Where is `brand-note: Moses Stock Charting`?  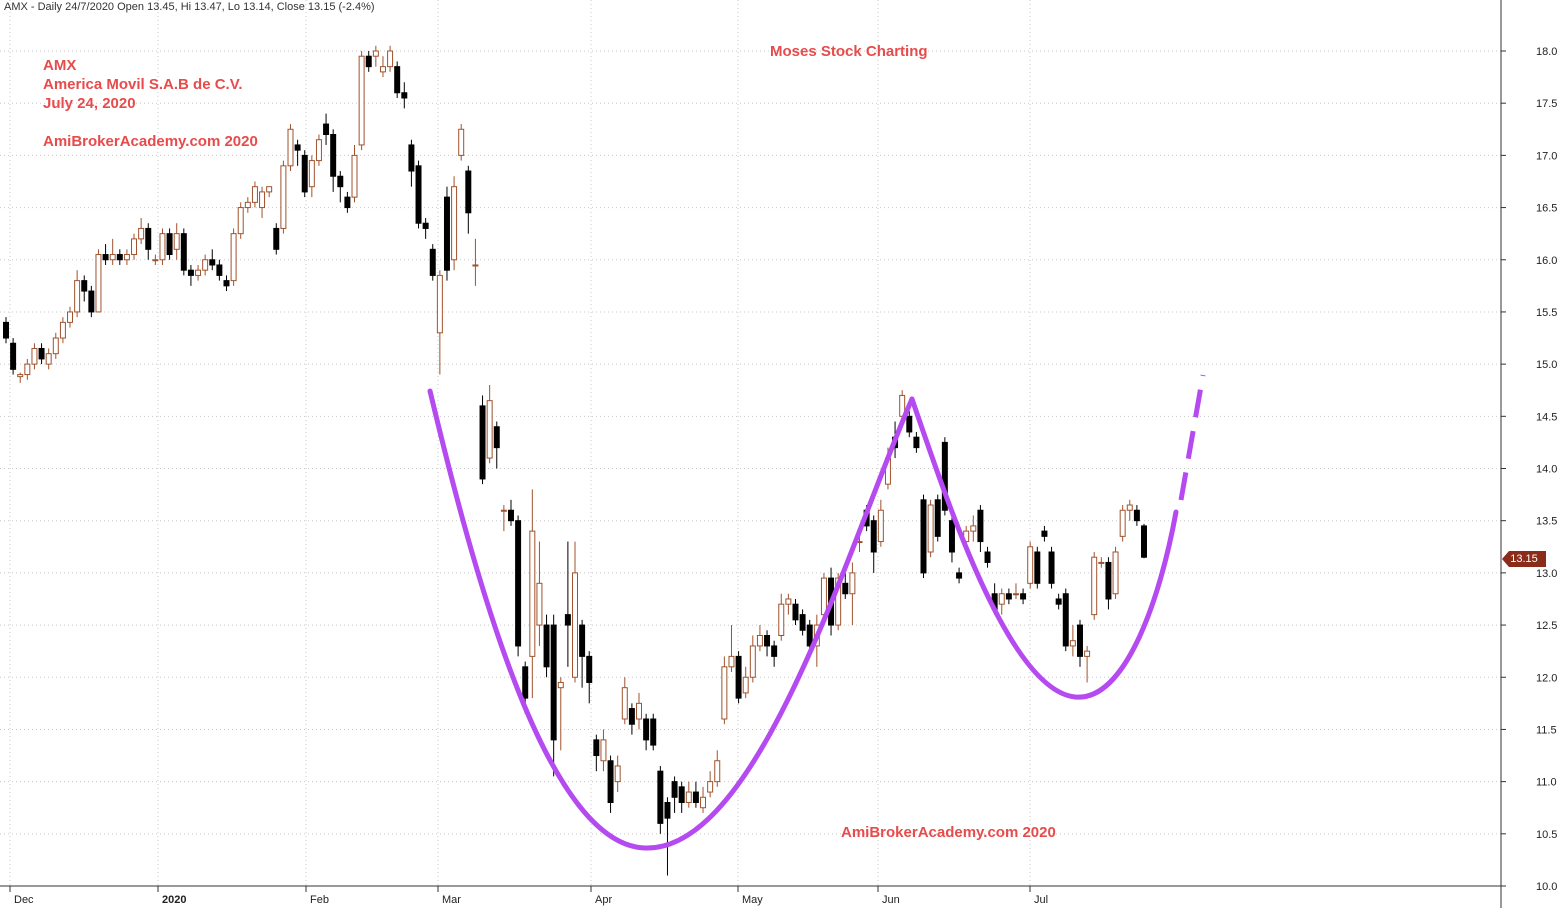 brand-note: Moses Stock Charting is located at coordinates (849, 51).